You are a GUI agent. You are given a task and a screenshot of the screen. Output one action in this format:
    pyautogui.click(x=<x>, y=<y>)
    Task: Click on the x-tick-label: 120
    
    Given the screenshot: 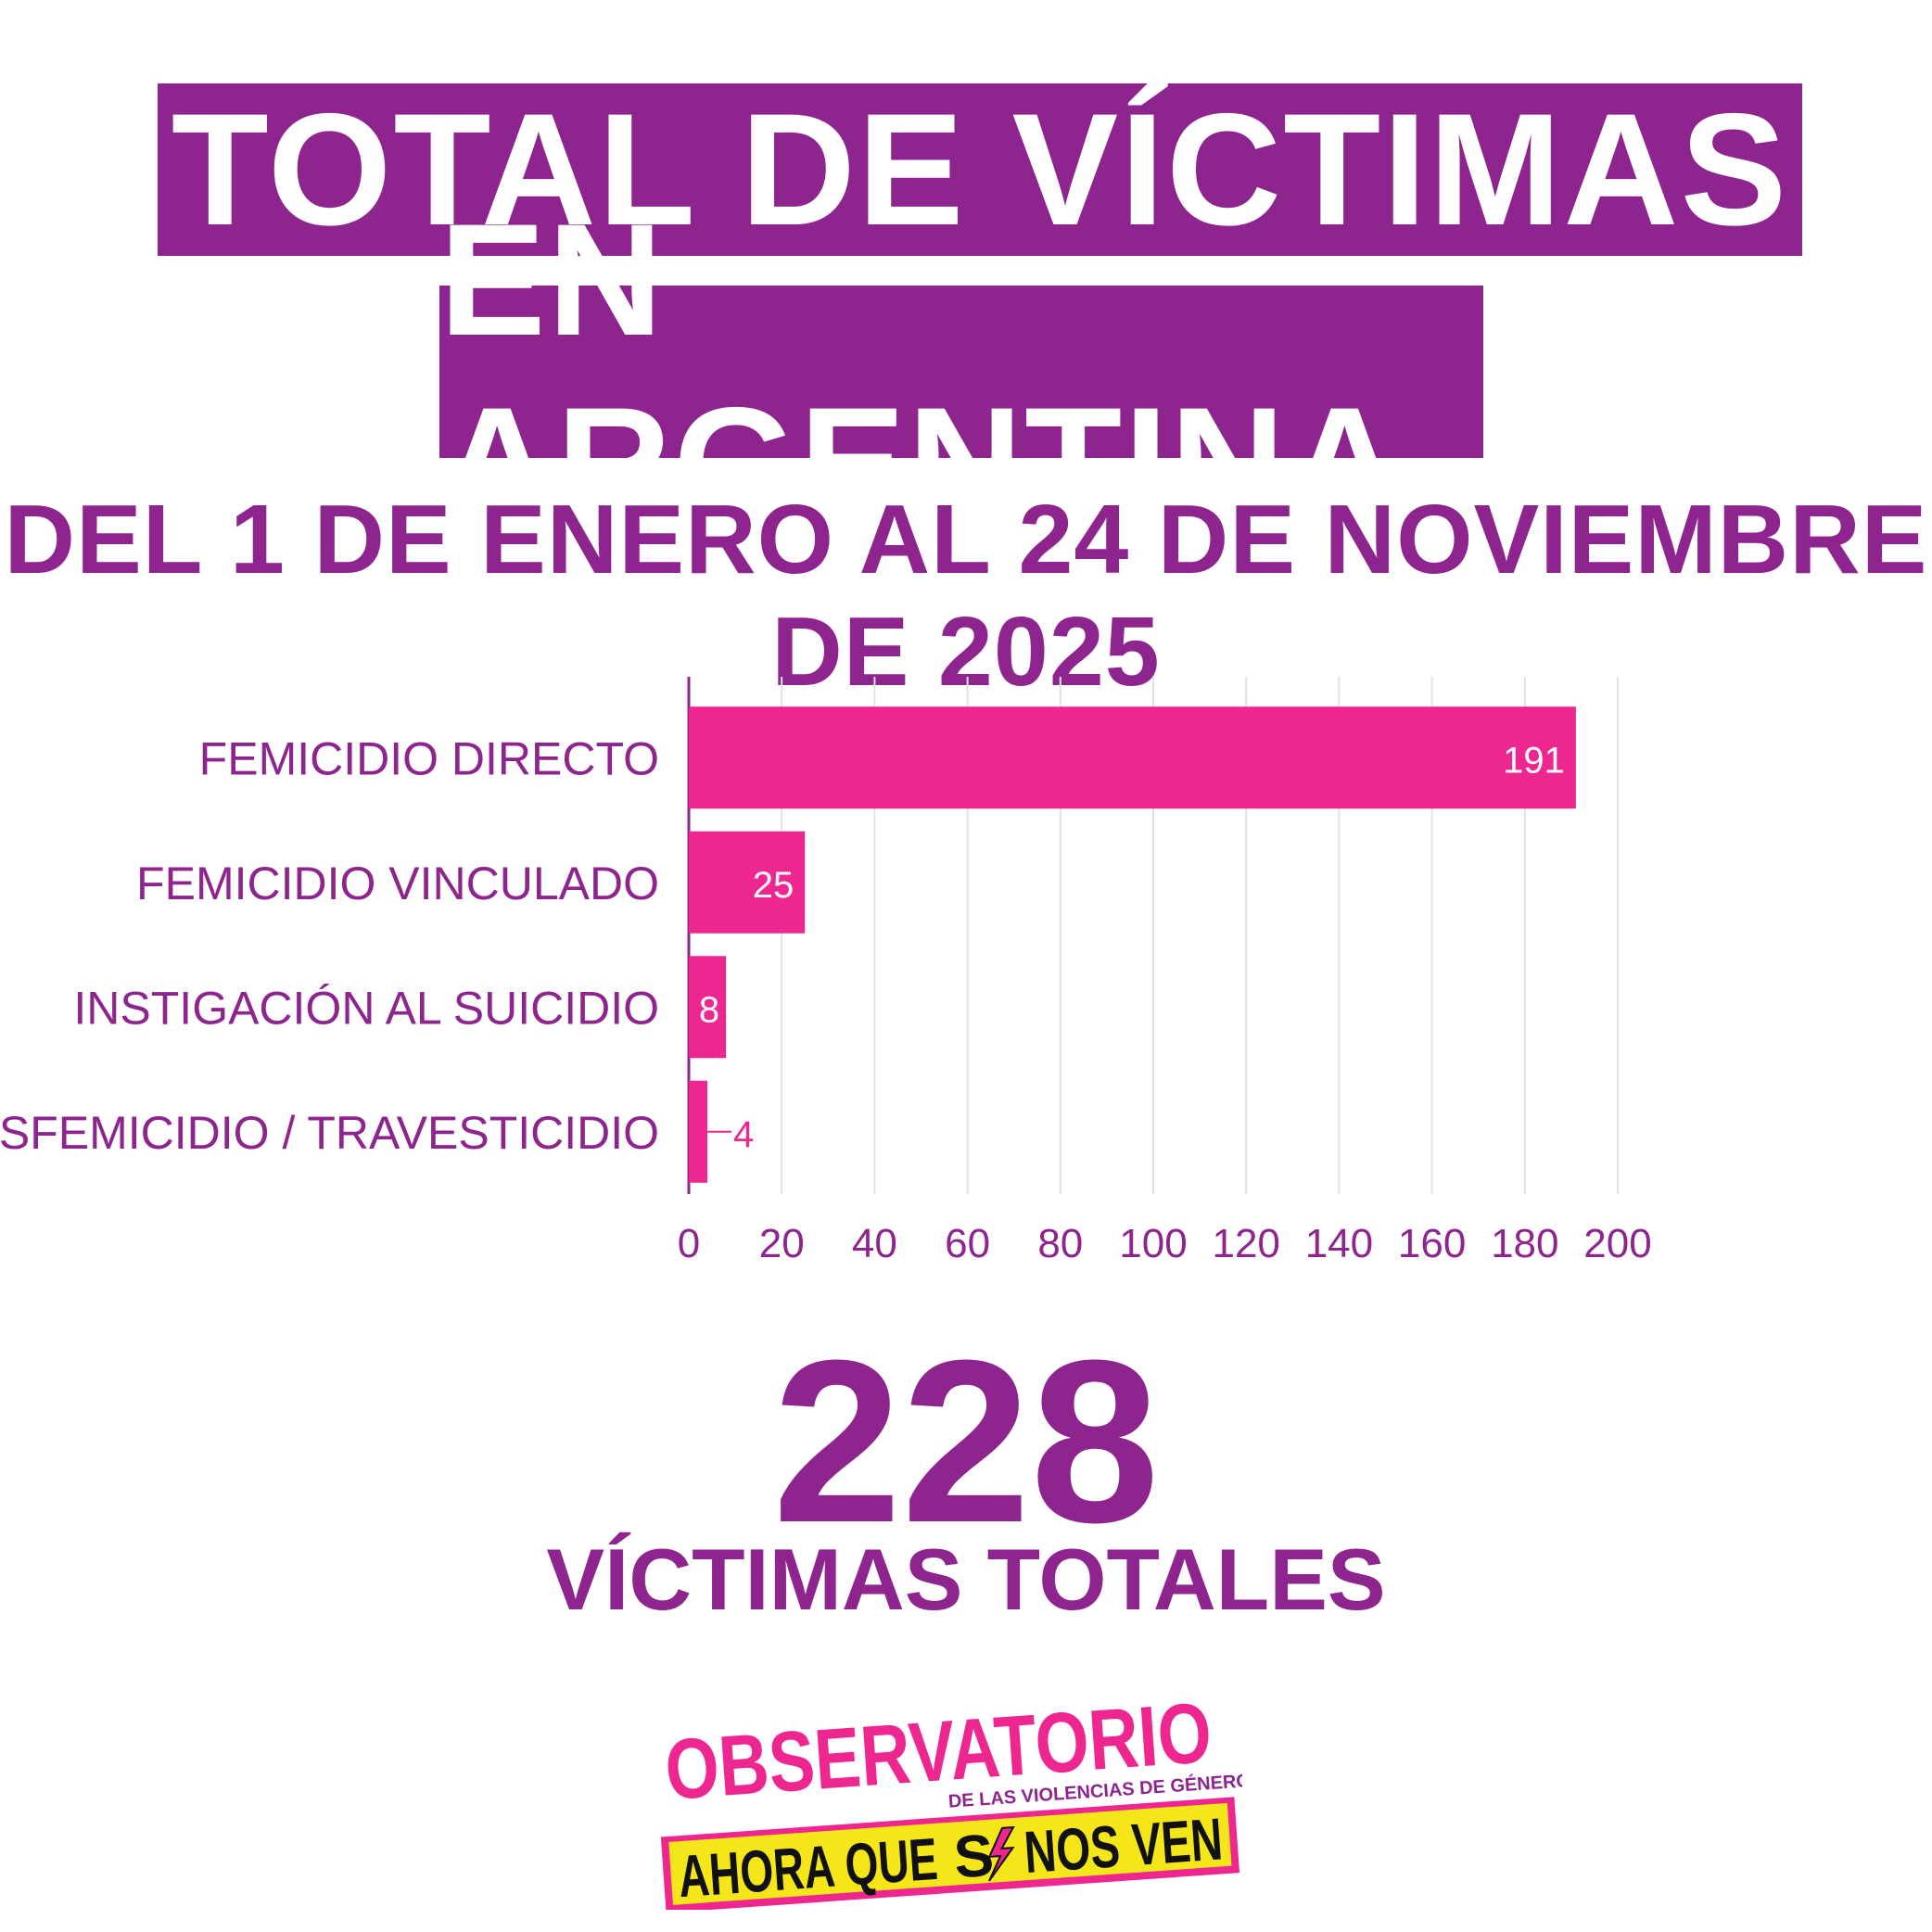 What is the action you would take?
    pyautogui.click(x=1245, y=1243)
    